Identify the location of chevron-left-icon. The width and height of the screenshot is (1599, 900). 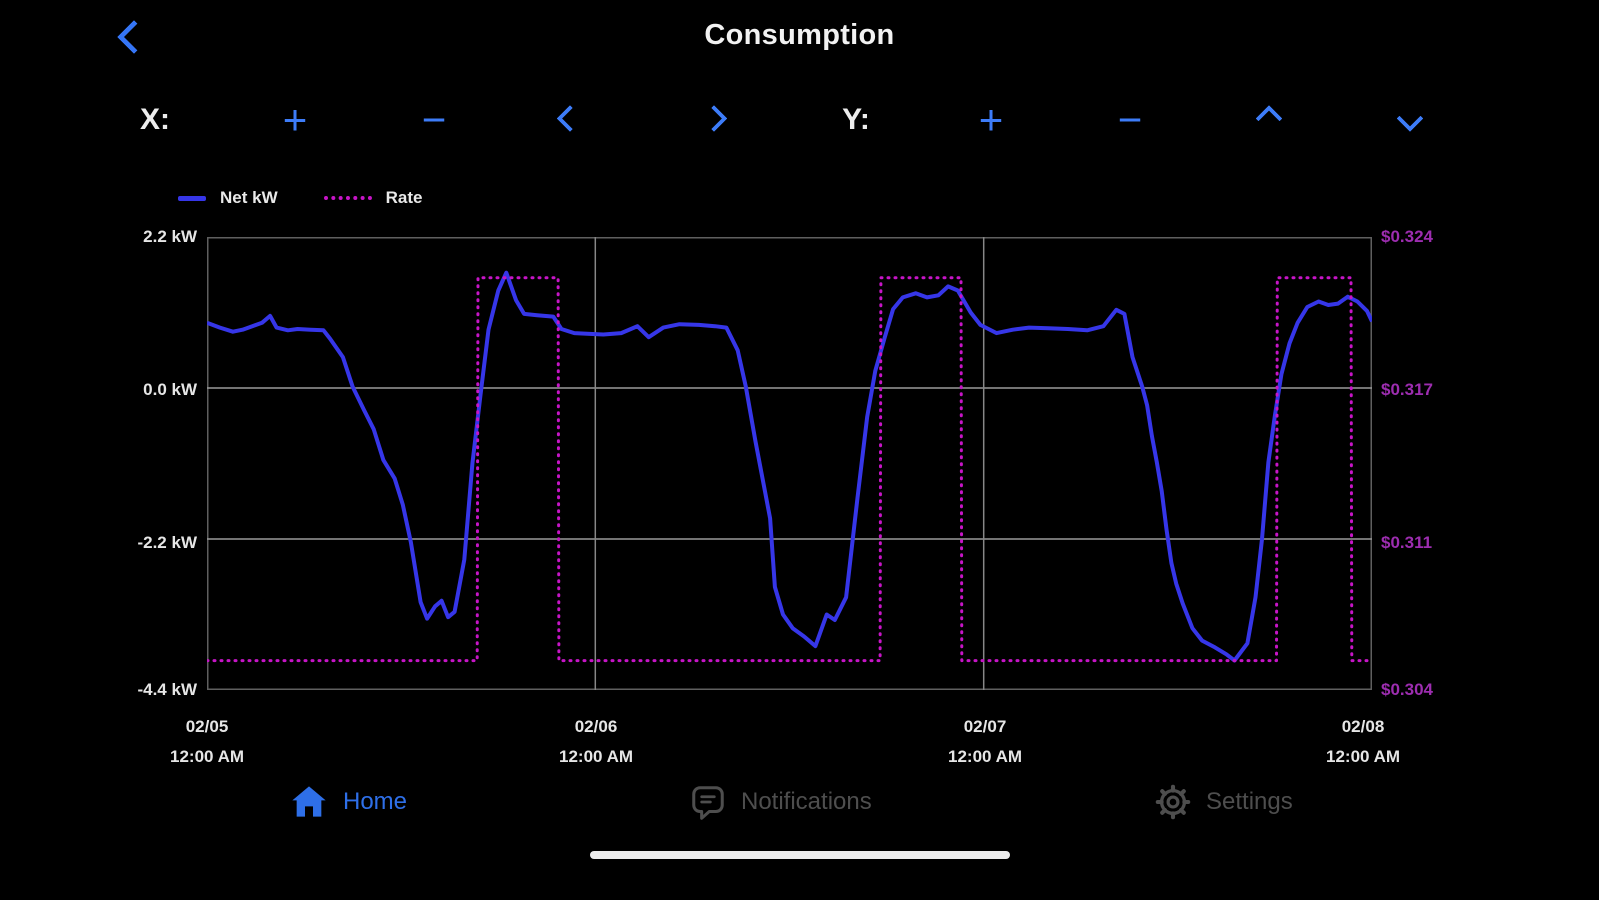
(570, 118).